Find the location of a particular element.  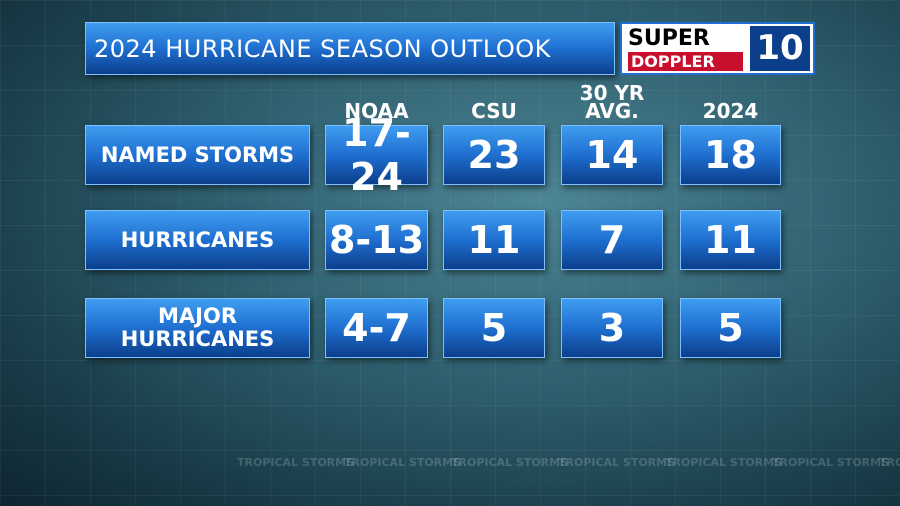

row-label: MAJOR HURRICANES is located at coordinates (197, 328).